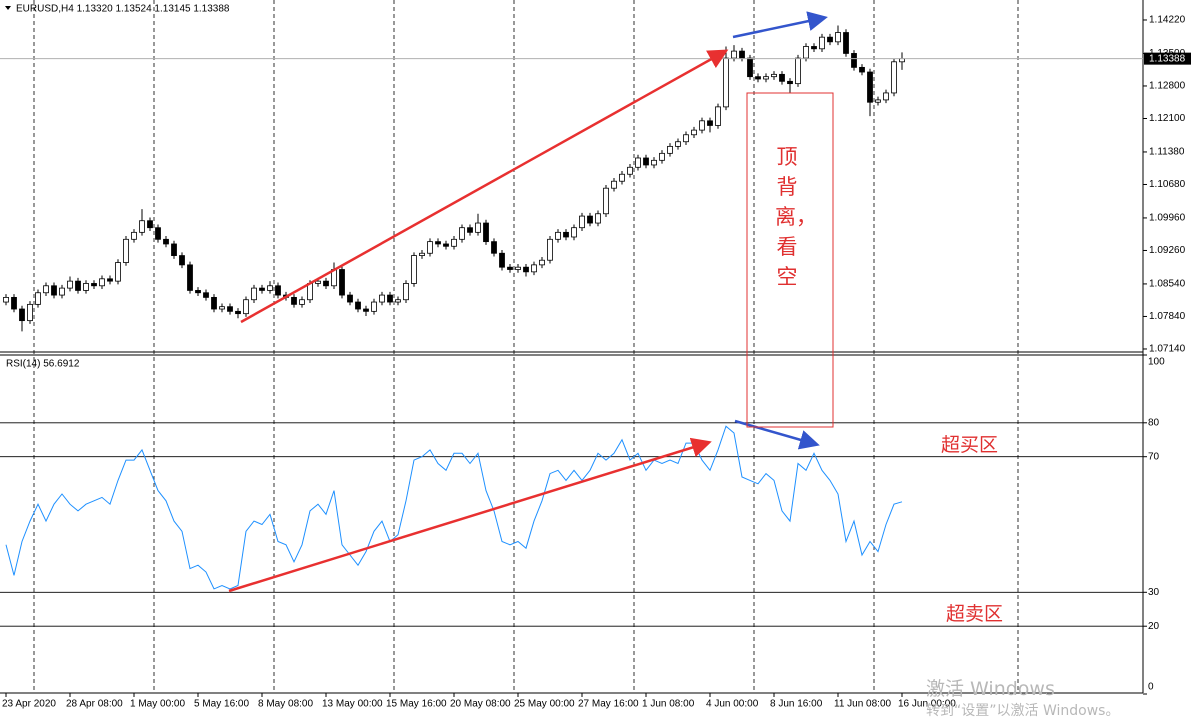 This screenshot has height=720, width=1192. I want to click on y-tick-label: 30, so click(1154, 592).